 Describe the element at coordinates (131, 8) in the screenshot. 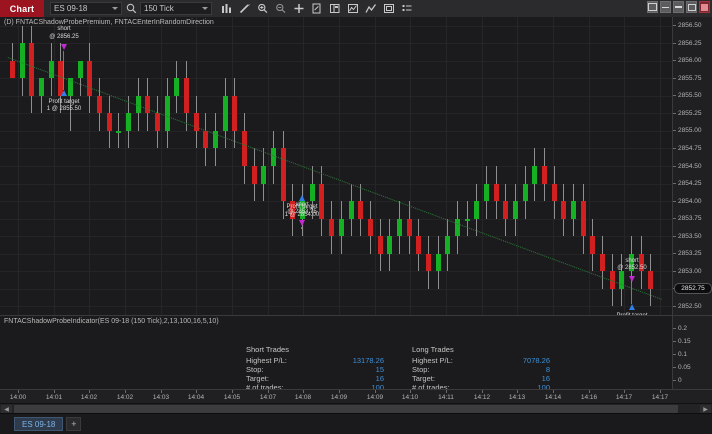

I see `search-icon` at that location.